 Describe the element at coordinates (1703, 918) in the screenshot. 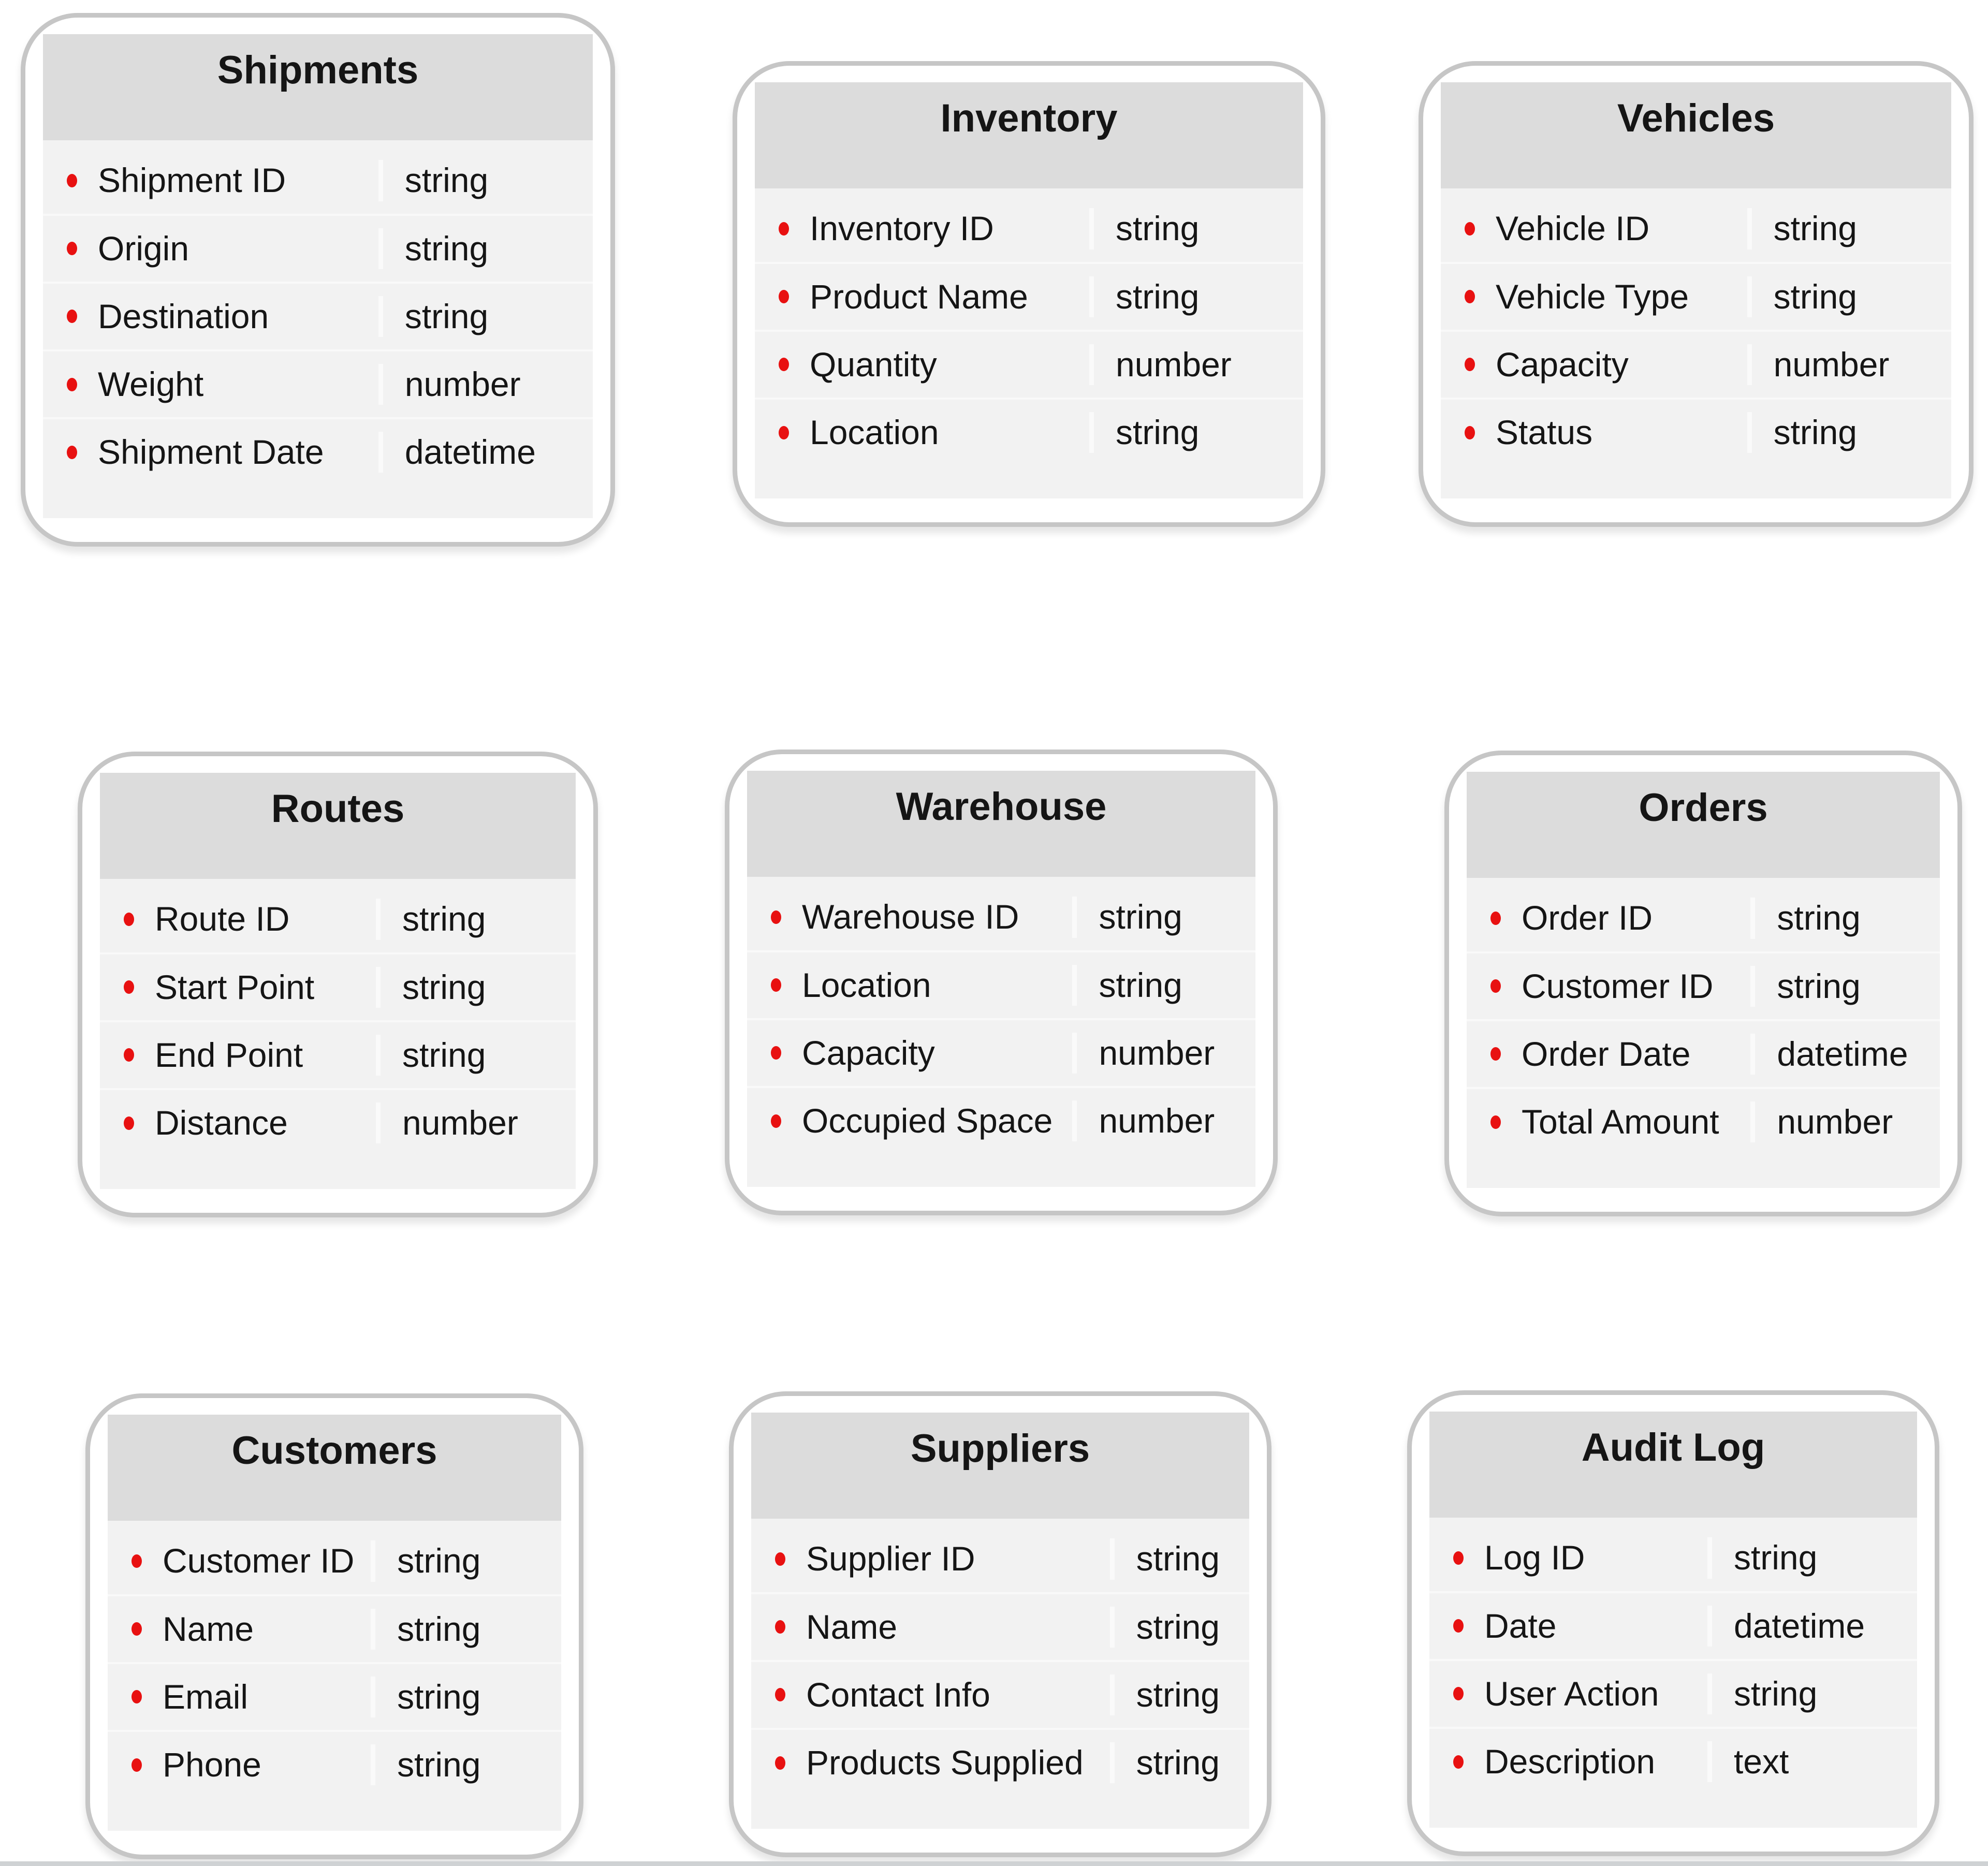

I see `field-row: Order ID string` at that location.